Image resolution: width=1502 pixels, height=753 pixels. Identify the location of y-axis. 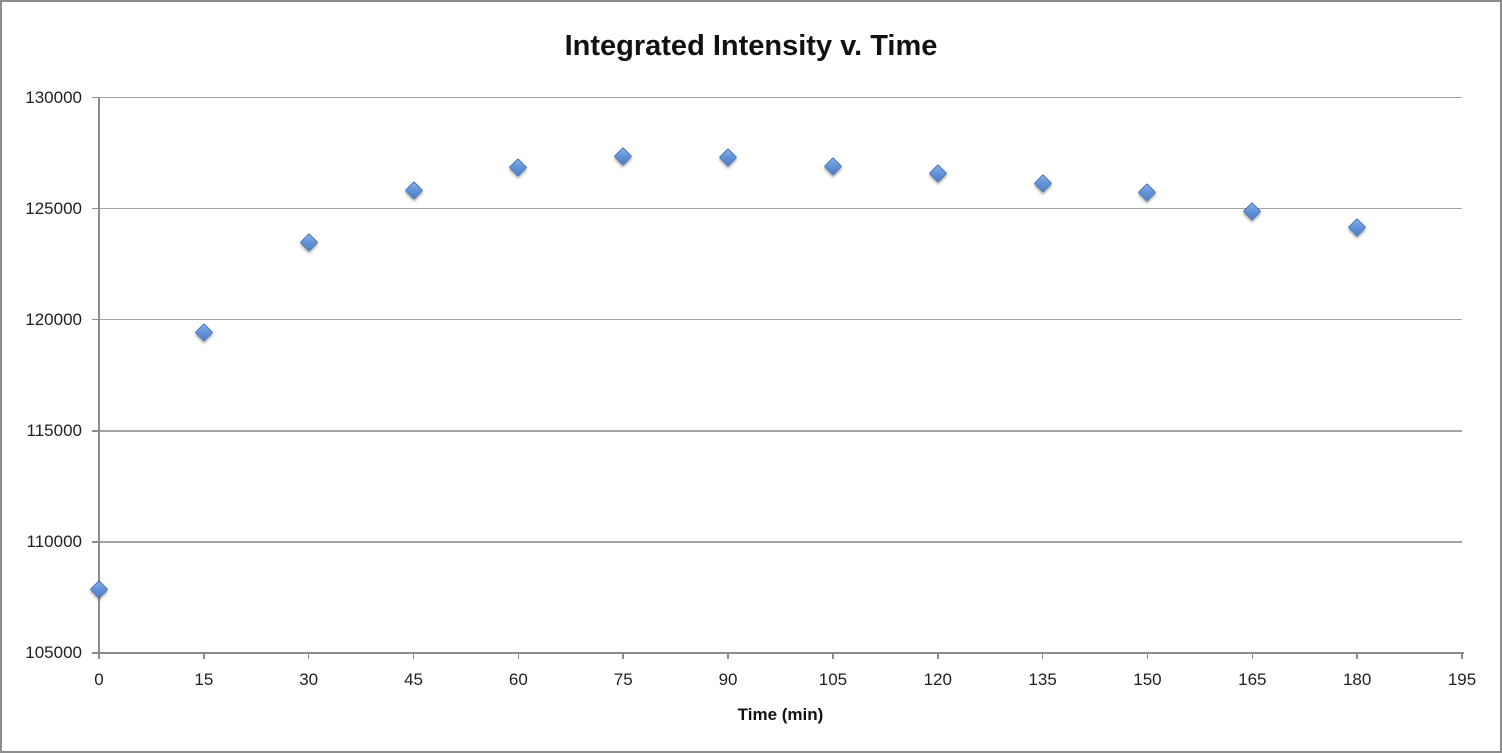
(99, 375).